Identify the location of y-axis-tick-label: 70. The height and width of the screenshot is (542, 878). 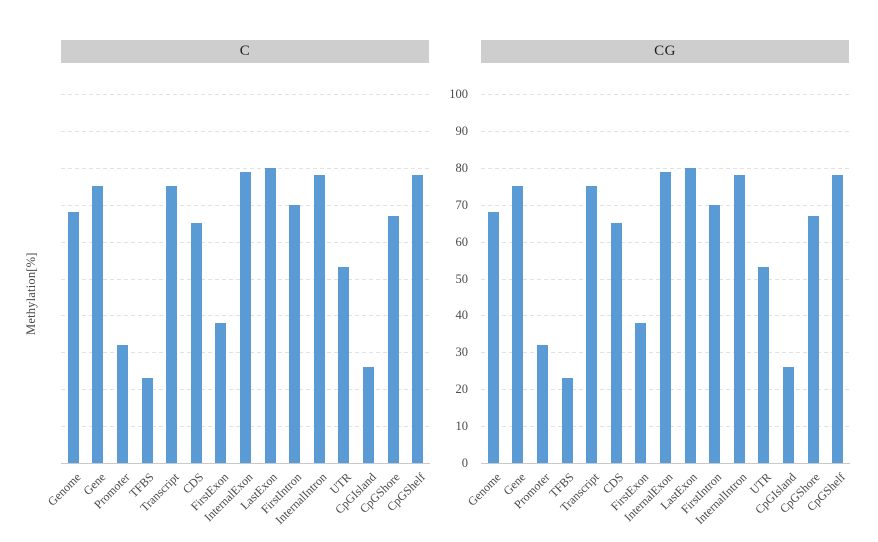
(462, 204).